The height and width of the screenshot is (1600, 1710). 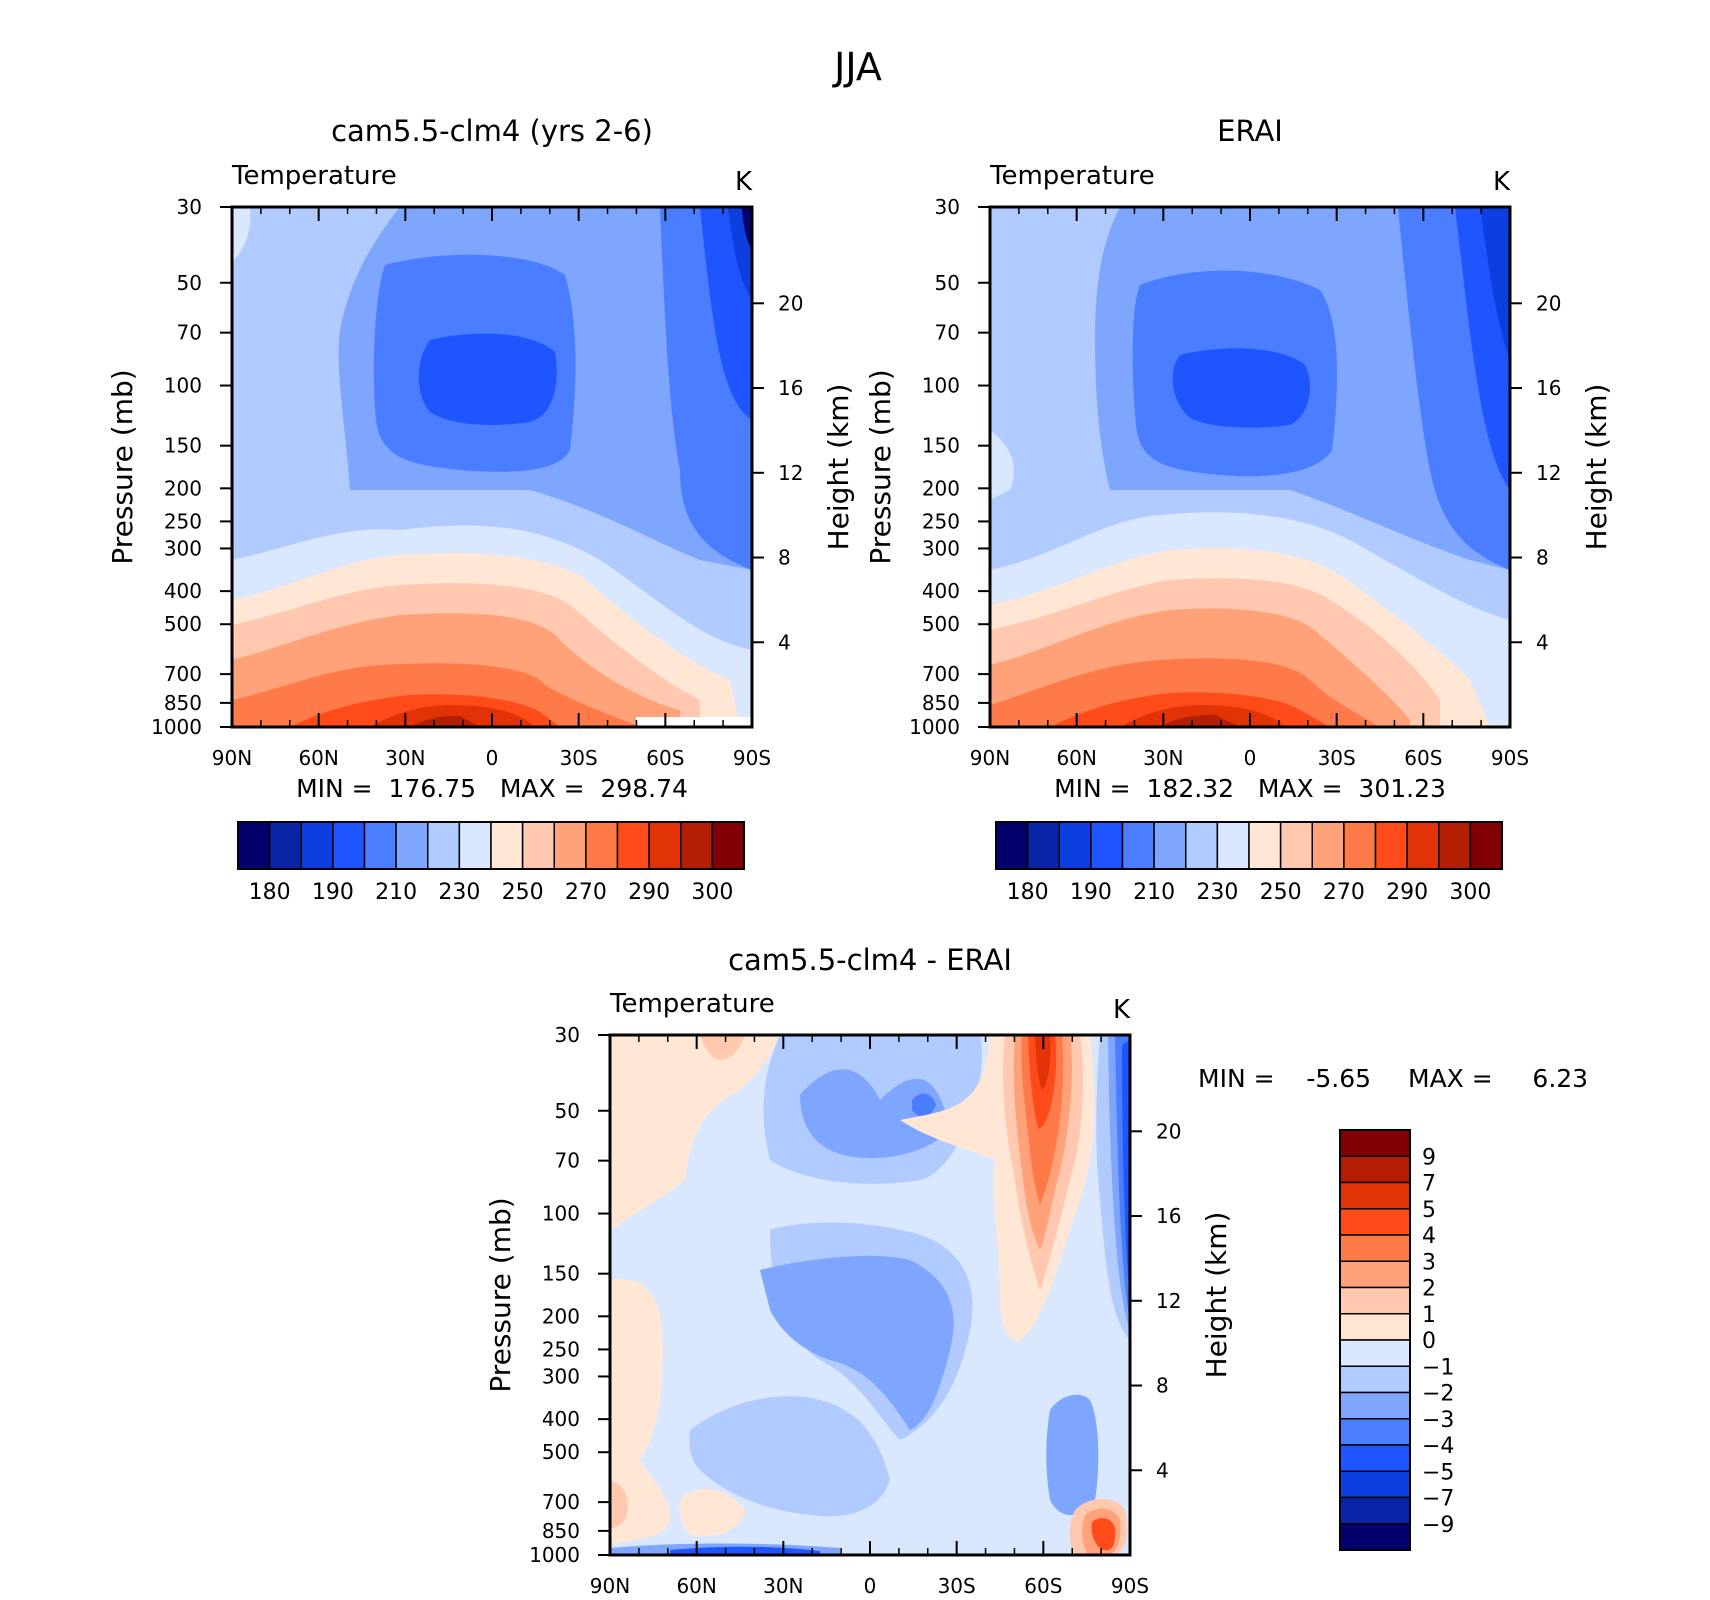 I want to click on colorbar-label: 7, so click(x=1429, y=1184).